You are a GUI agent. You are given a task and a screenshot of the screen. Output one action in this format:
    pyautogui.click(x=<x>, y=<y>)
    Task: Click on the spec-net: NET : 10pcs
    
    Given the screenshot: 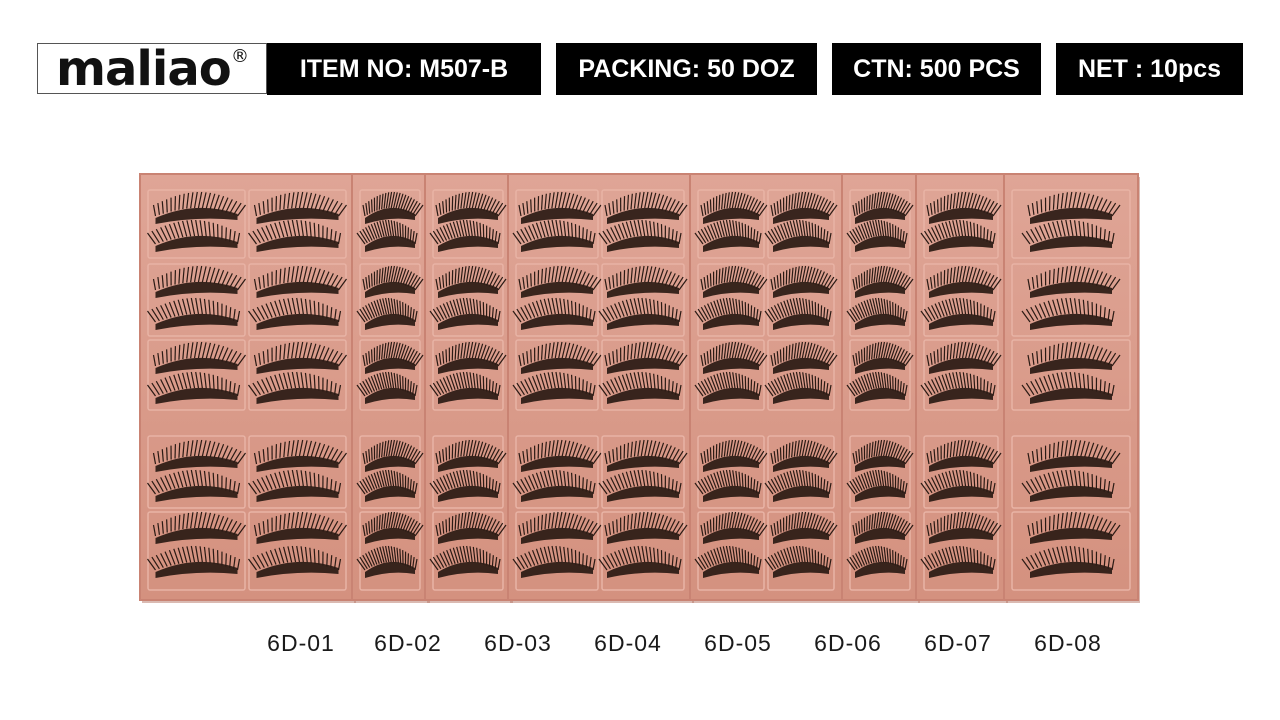 What is the action you would take?
    pyautogui.click(x=1149, y=69)
    